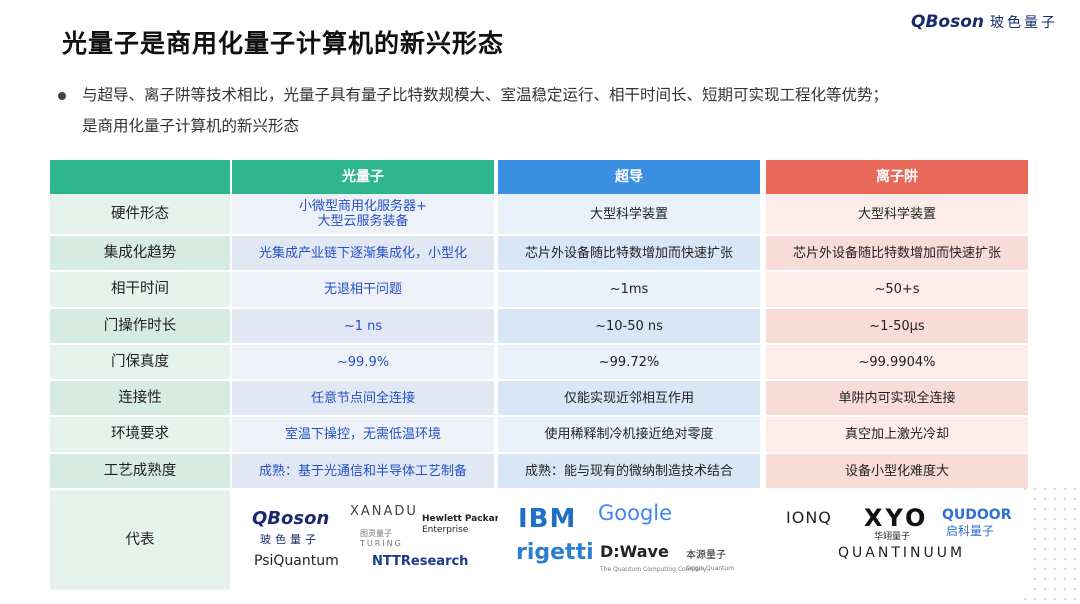  I want to click on bullet-dot, so click(62, 96).